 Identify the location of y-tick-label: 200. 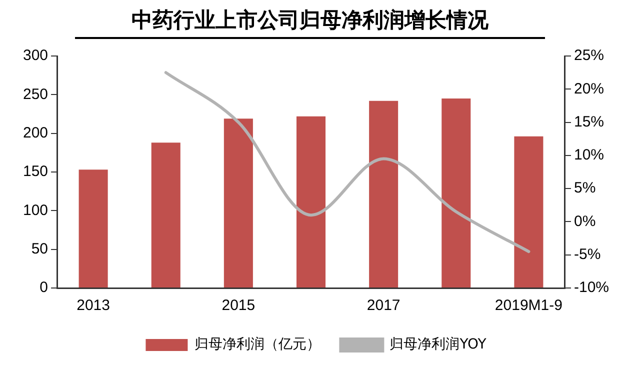
(35, 133).